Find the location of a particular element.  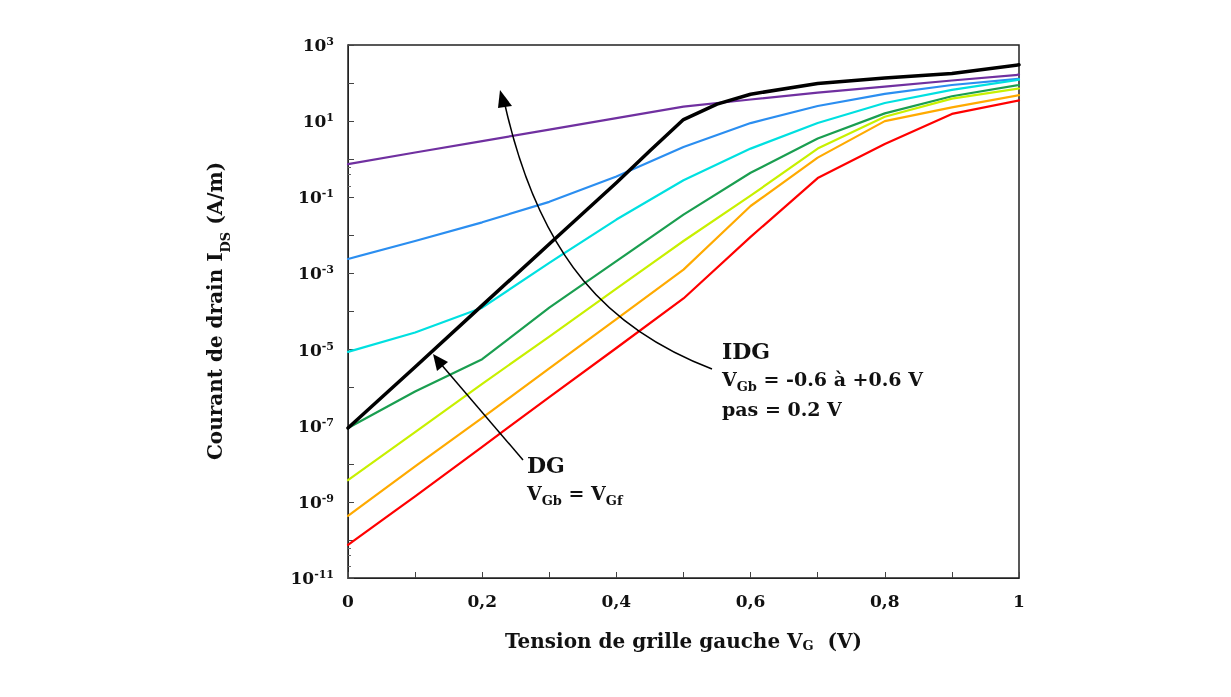

x-tick-label: 1 is located at coordinates (1019, 600).